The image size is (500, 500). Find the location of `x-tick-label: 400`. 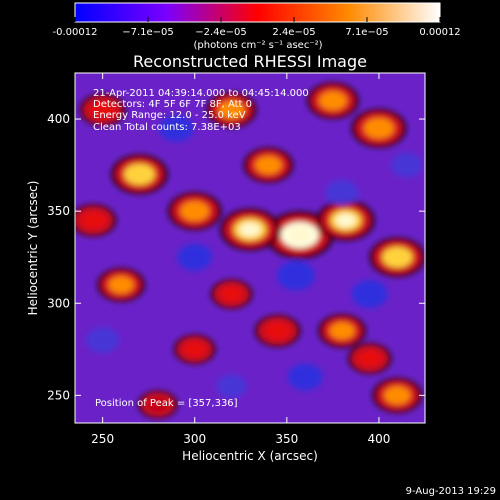

x-tick-label: 400 is located at coordinates (378, 439).